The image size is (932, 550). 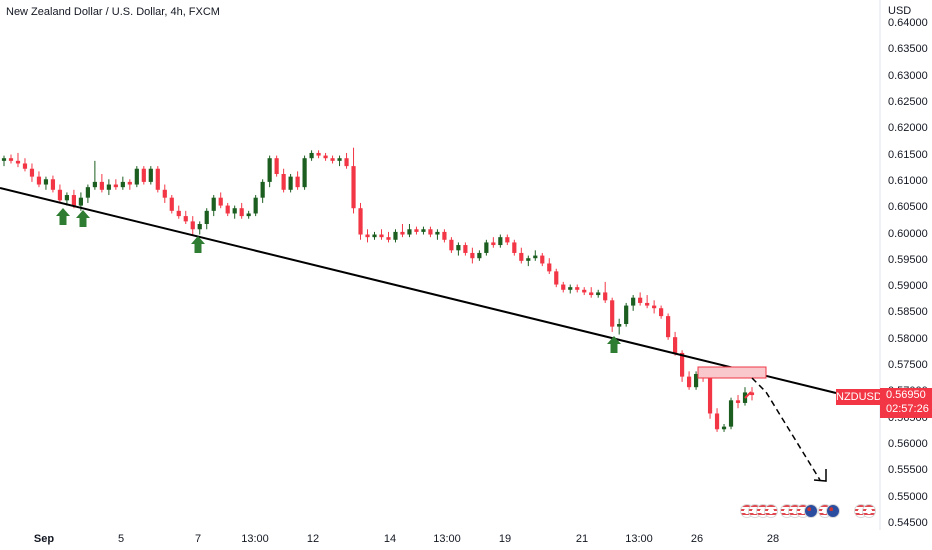 What do you see at coordinates (908, 259) in the screenshot?
I see `price-tick-label: 0.59500` at bounding box center [908, 259].